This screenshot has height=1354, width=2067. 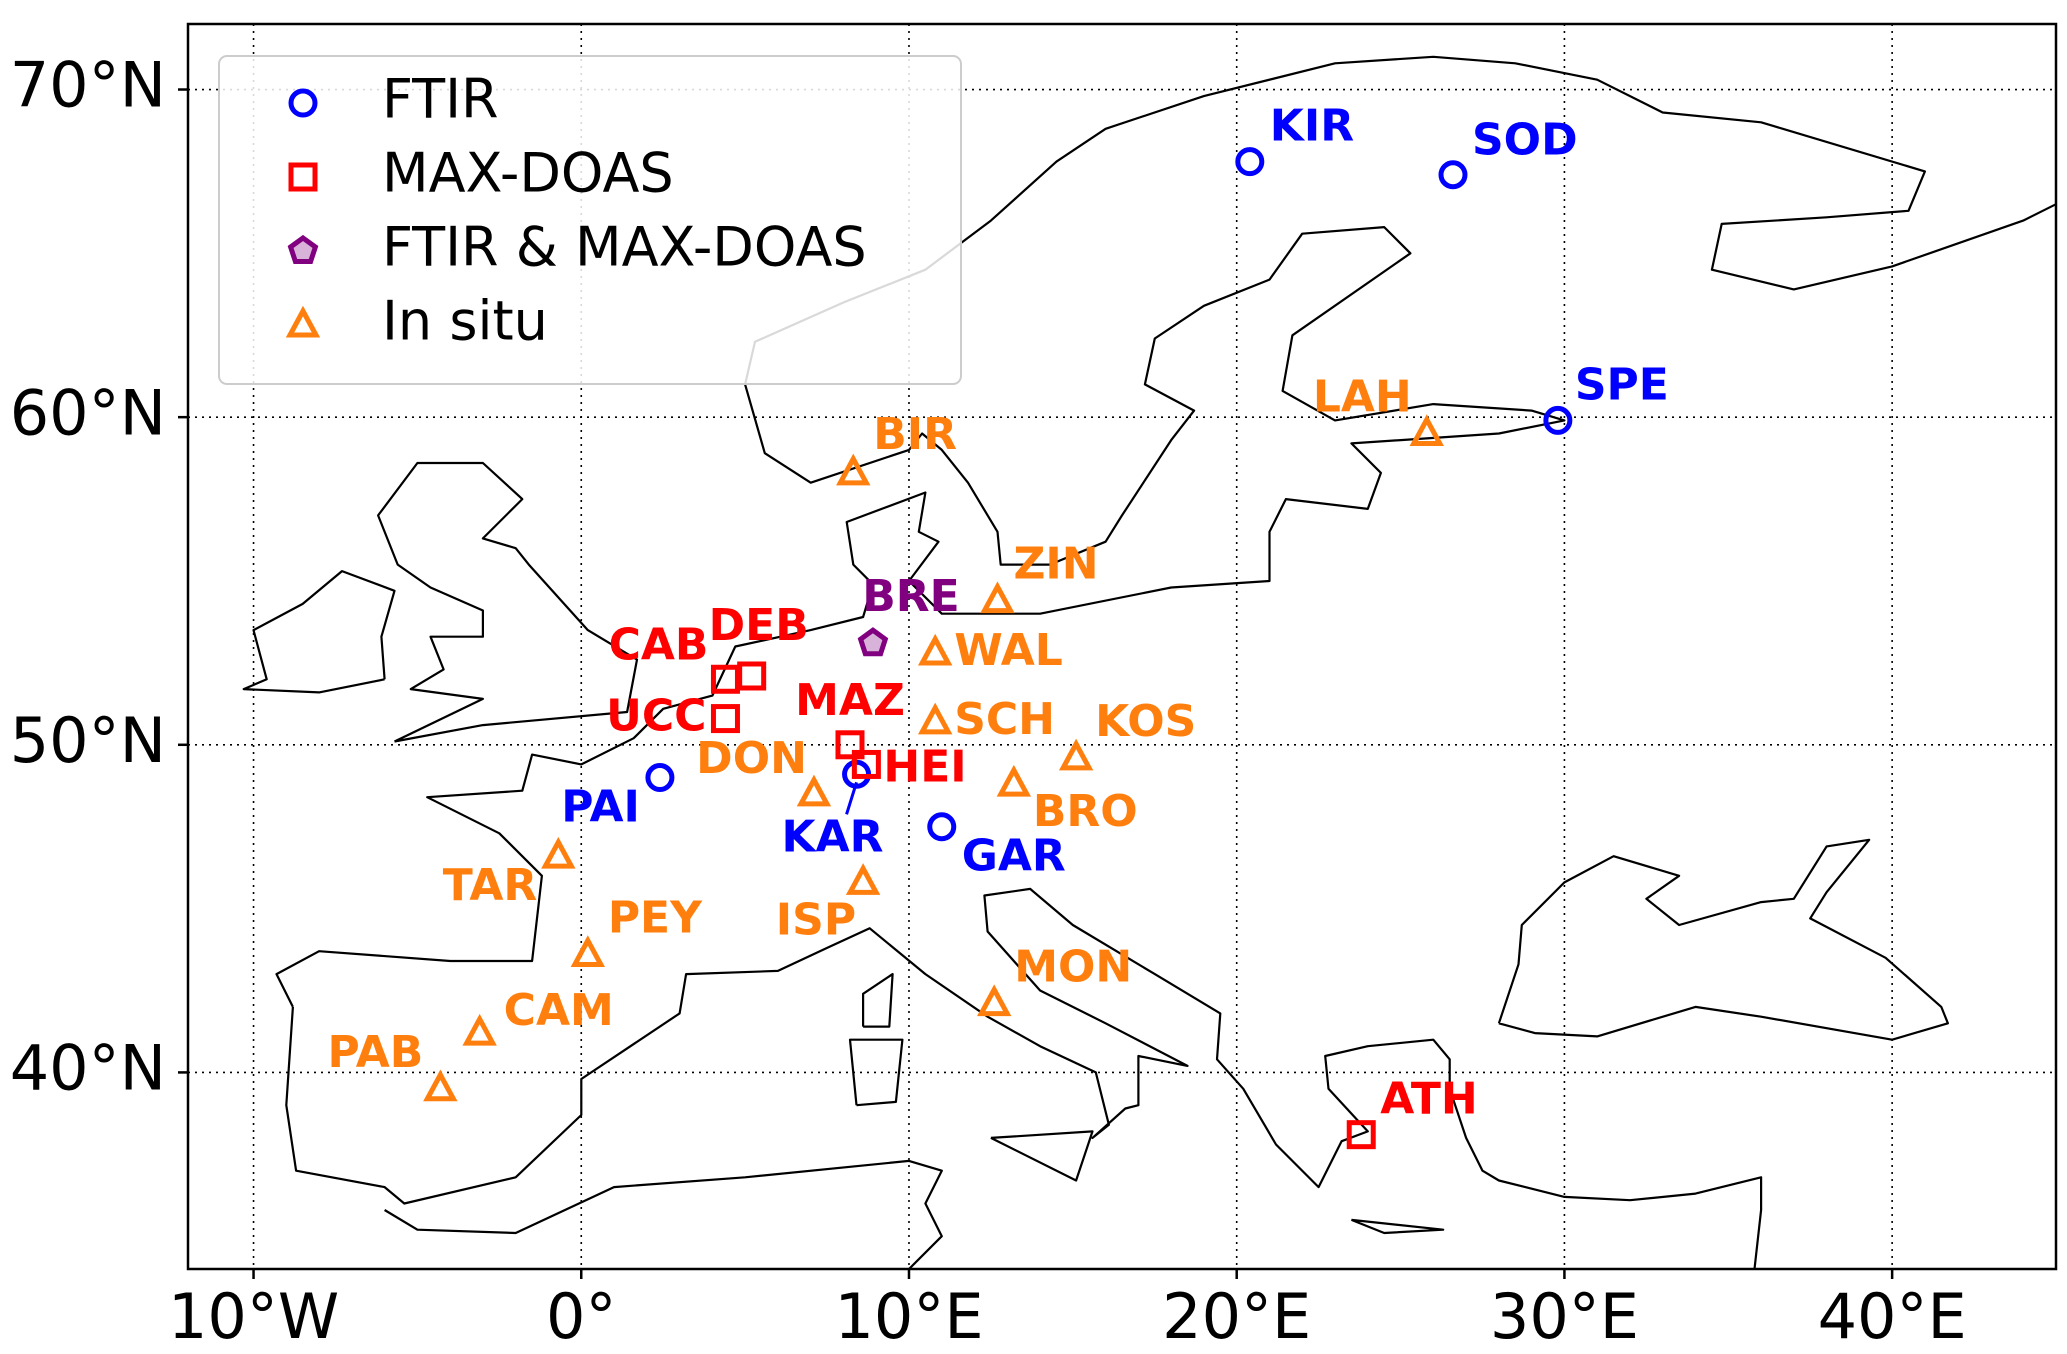 I want to click on station-label: DEB, so click(x=759, y=625).